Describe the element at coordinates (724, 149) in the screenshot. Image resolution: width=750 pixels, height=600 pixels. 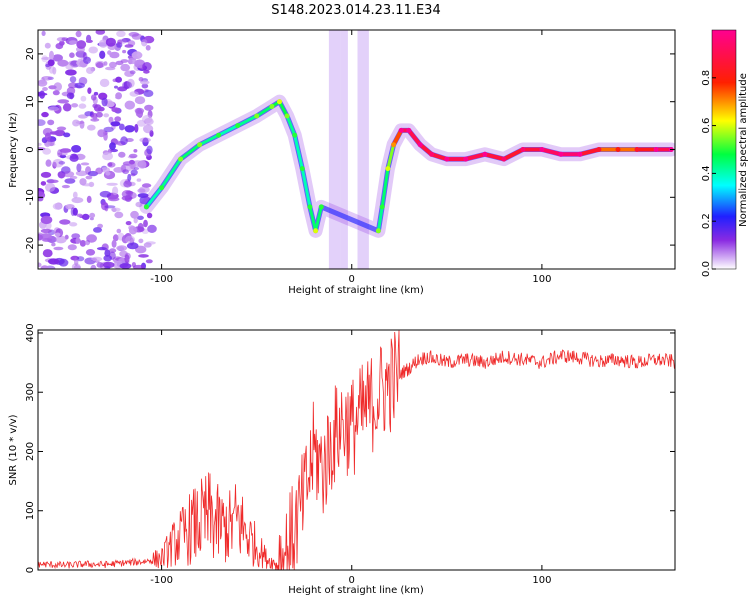
I see `colorbar-gradient` at that location.